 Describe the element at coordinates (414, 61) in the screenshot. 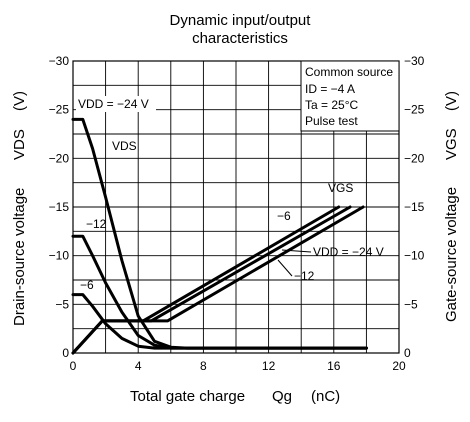

I see `y-right-tick-label: −30` at that location.